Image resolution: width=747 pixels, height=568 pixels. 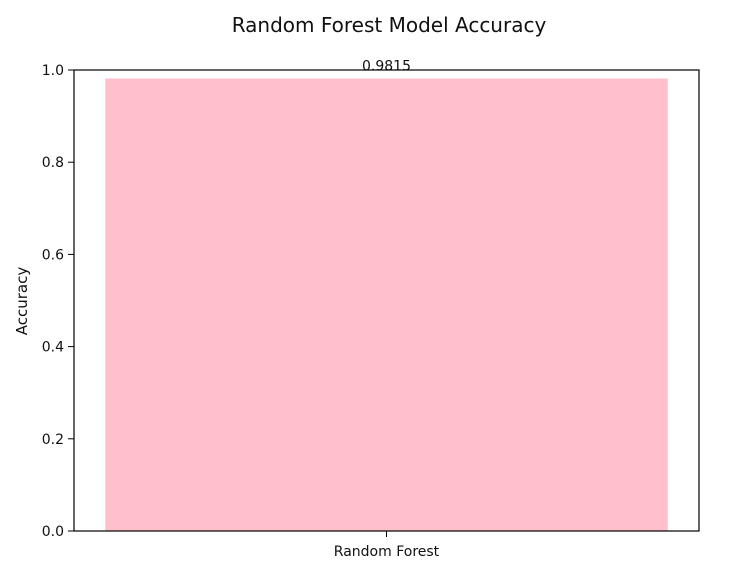 I want to click on y-tick-label-4: 0.8, so click(x=53, y=163).